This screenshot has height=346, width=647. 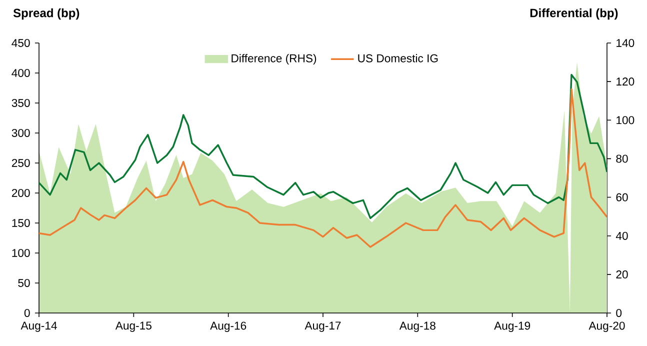 I want to click on x-tick-label: Aug-15, so click(x=133, y=327).